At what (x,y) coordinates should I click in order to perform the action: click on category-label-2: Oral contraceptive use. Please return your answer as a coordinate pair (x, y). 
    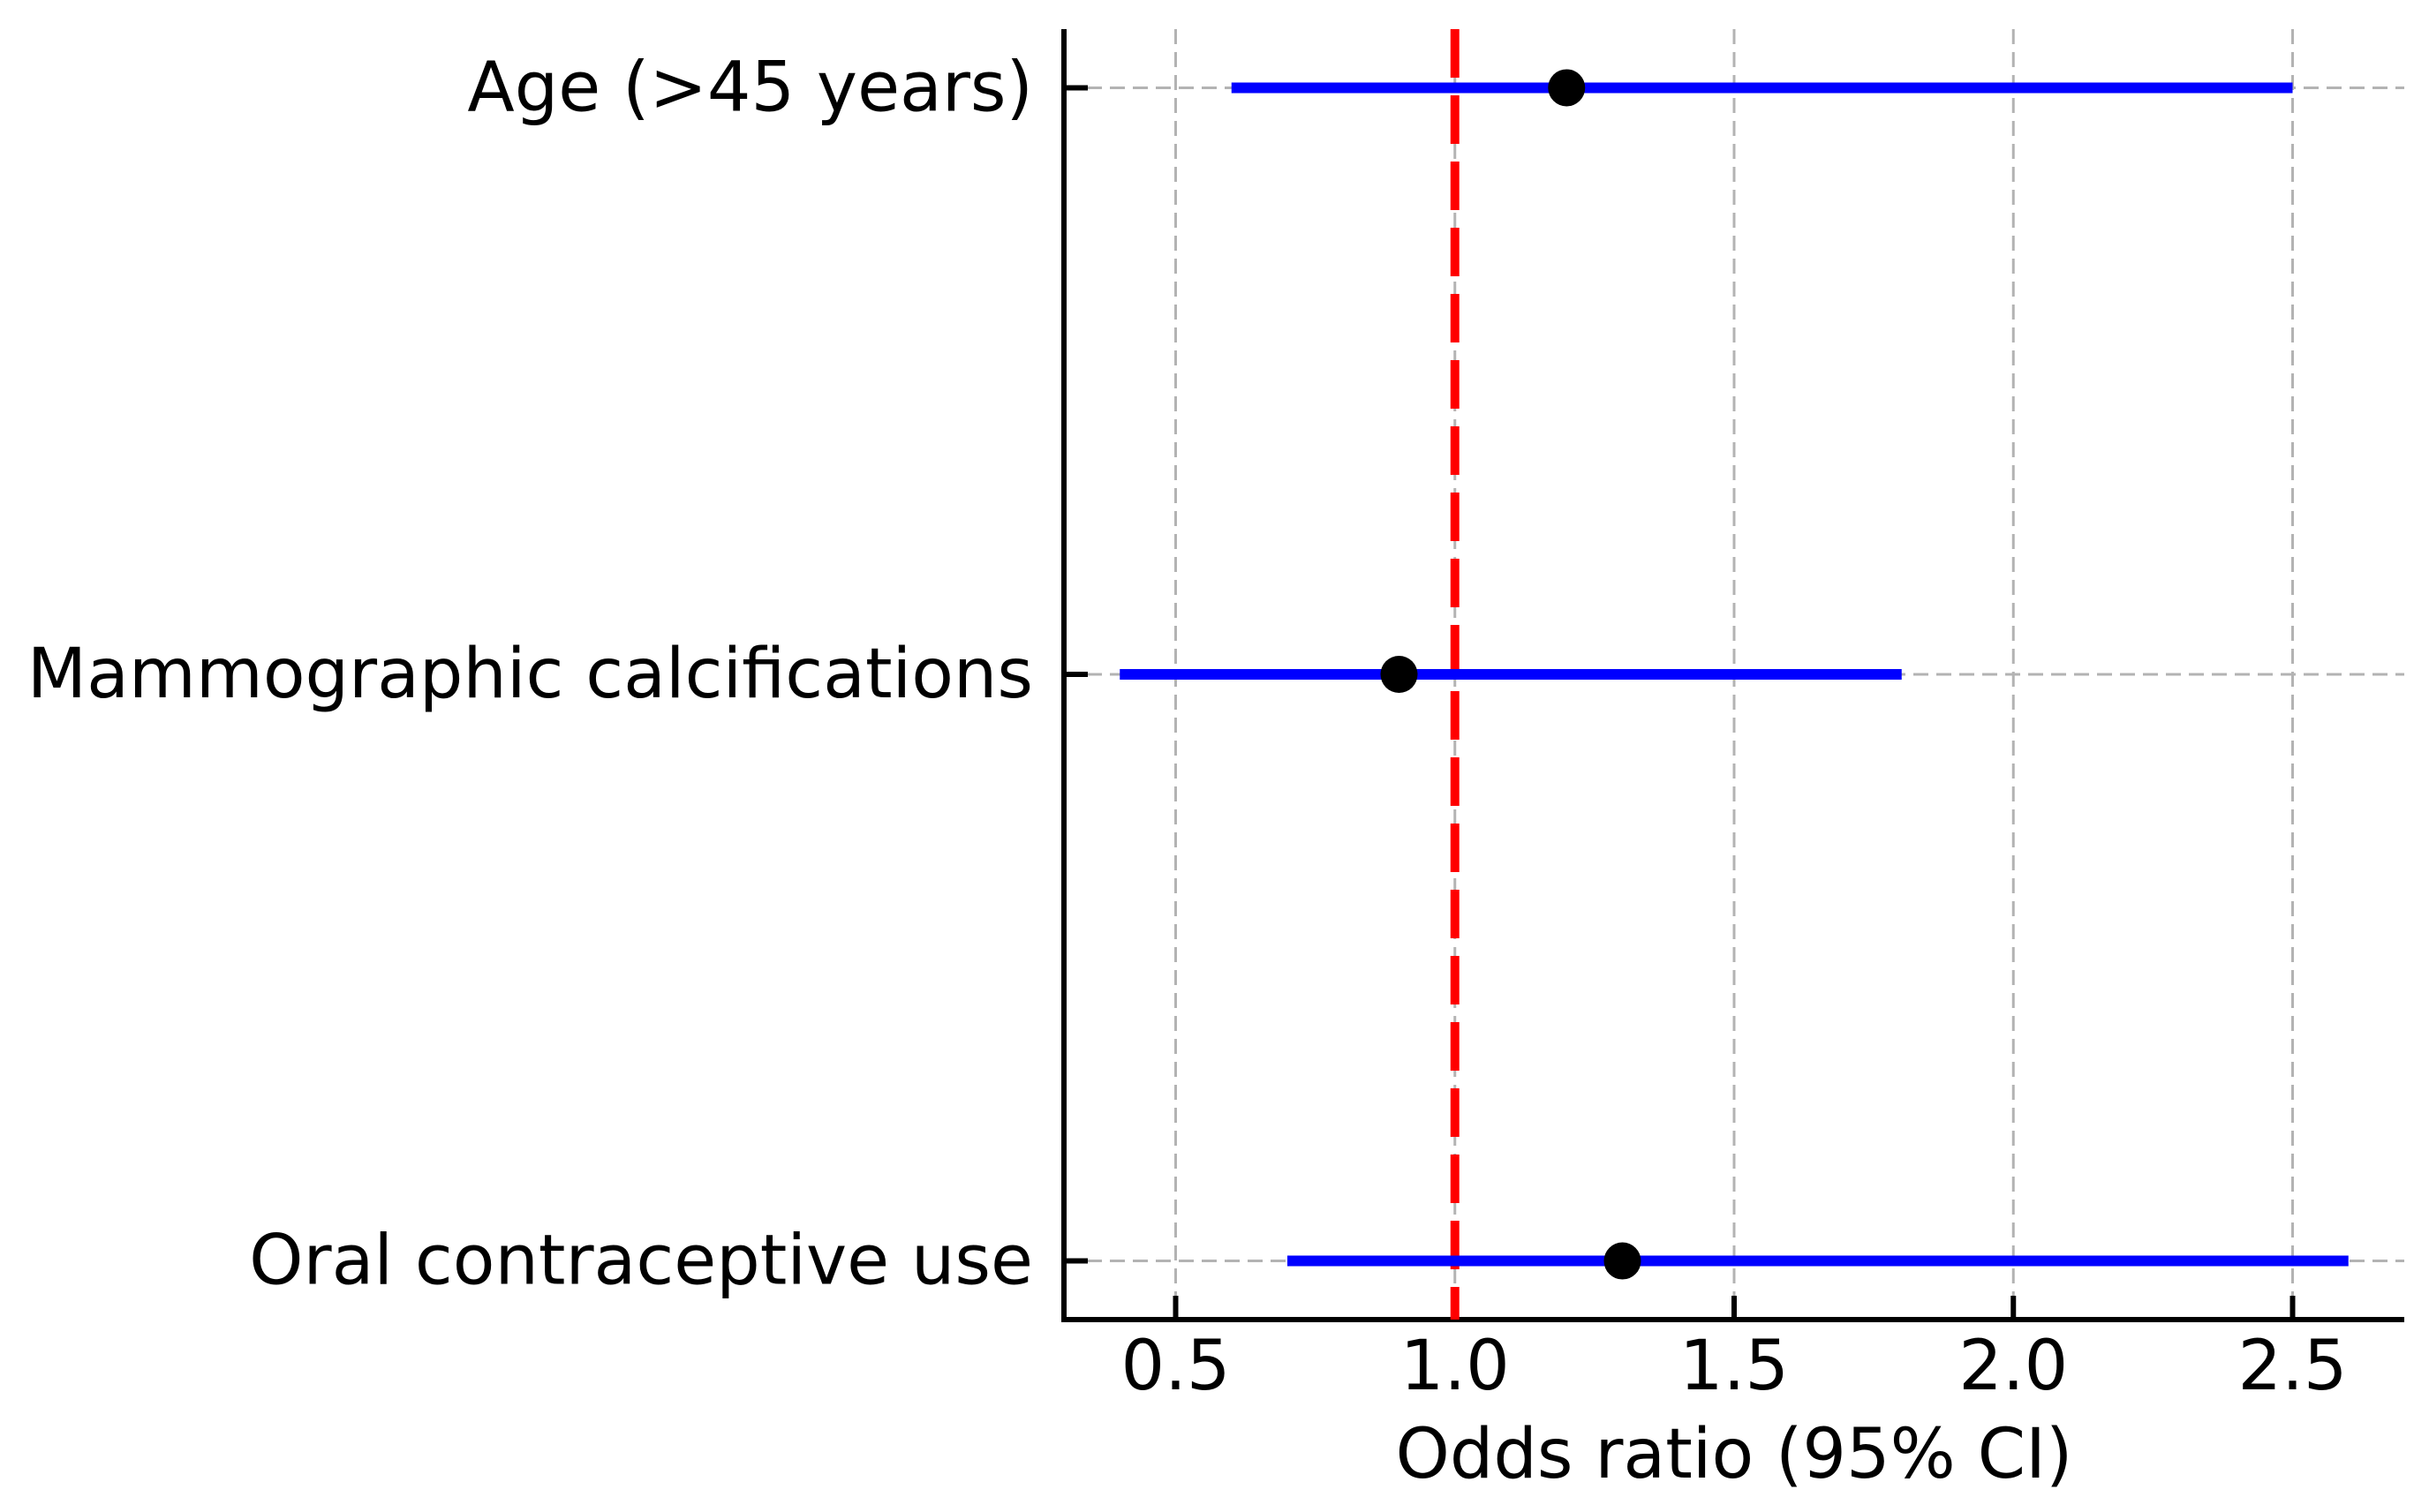
    Looking at the image, I should click on (641, 1261).